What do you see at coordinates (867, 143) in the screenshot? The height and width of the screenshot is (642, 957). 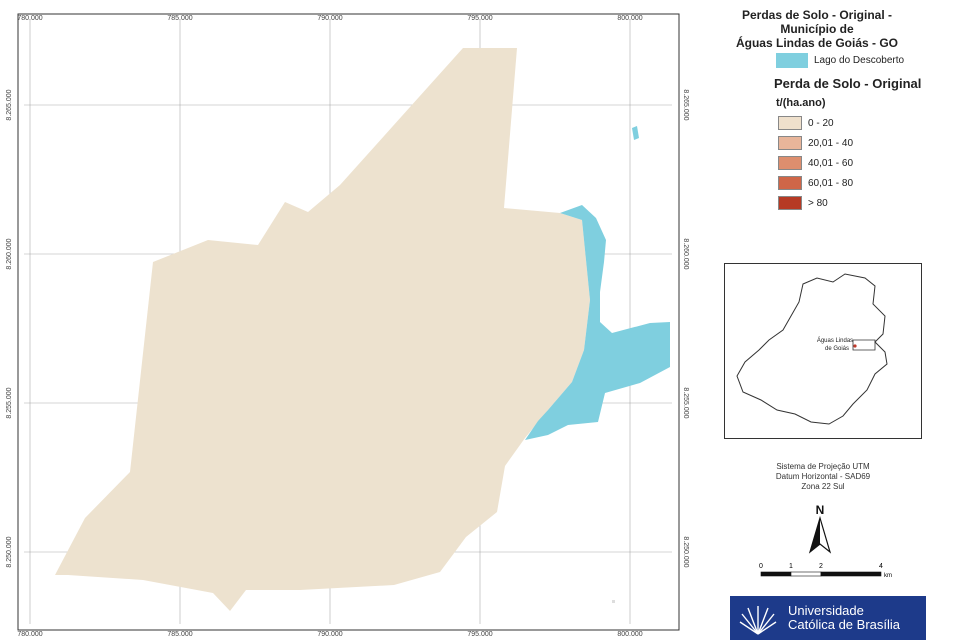 I see `legend-class-row: 20,01 - 40` at bounding box center [867, 143].